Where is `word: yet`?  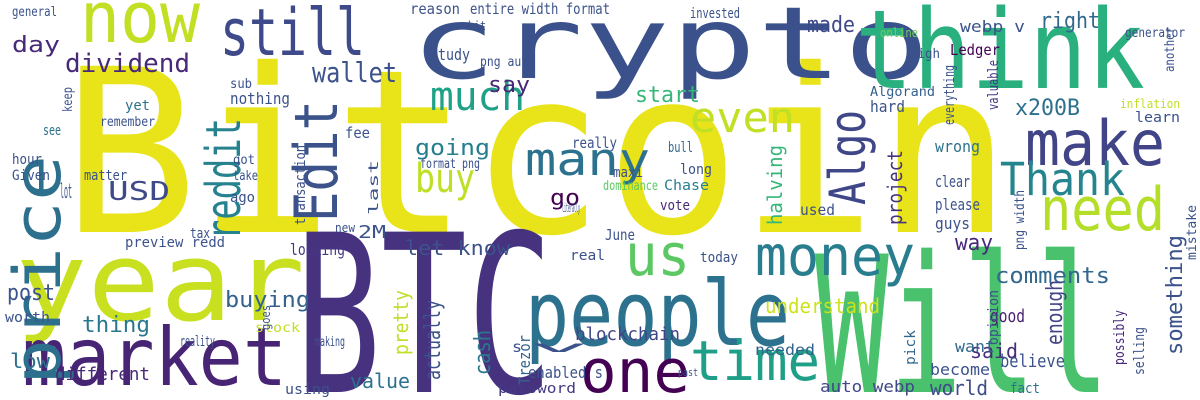
word: yet is located at coordinates (137, 106).